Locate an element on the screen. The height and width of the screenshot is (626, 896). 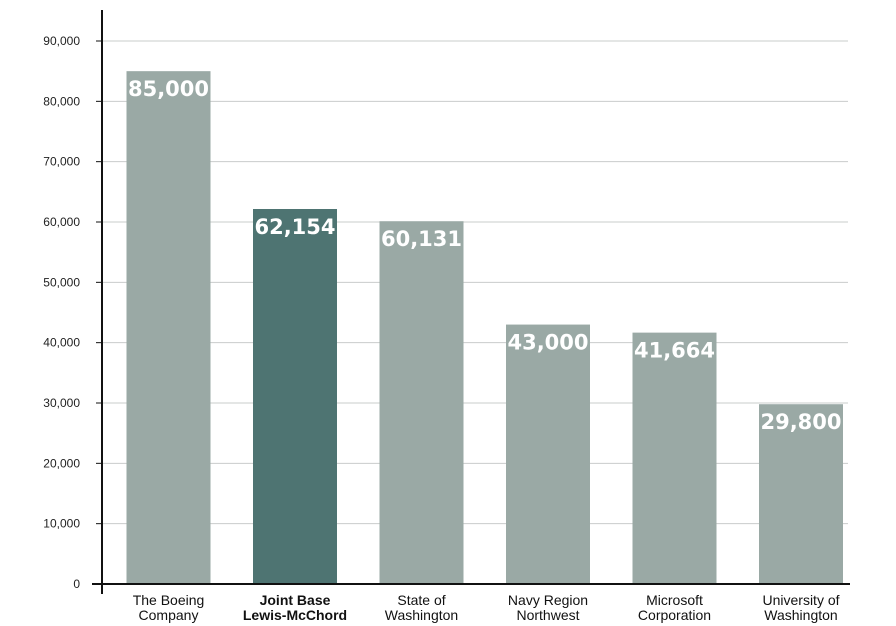
y-tick-label: 10,000 is located at coordinates (61, 524).